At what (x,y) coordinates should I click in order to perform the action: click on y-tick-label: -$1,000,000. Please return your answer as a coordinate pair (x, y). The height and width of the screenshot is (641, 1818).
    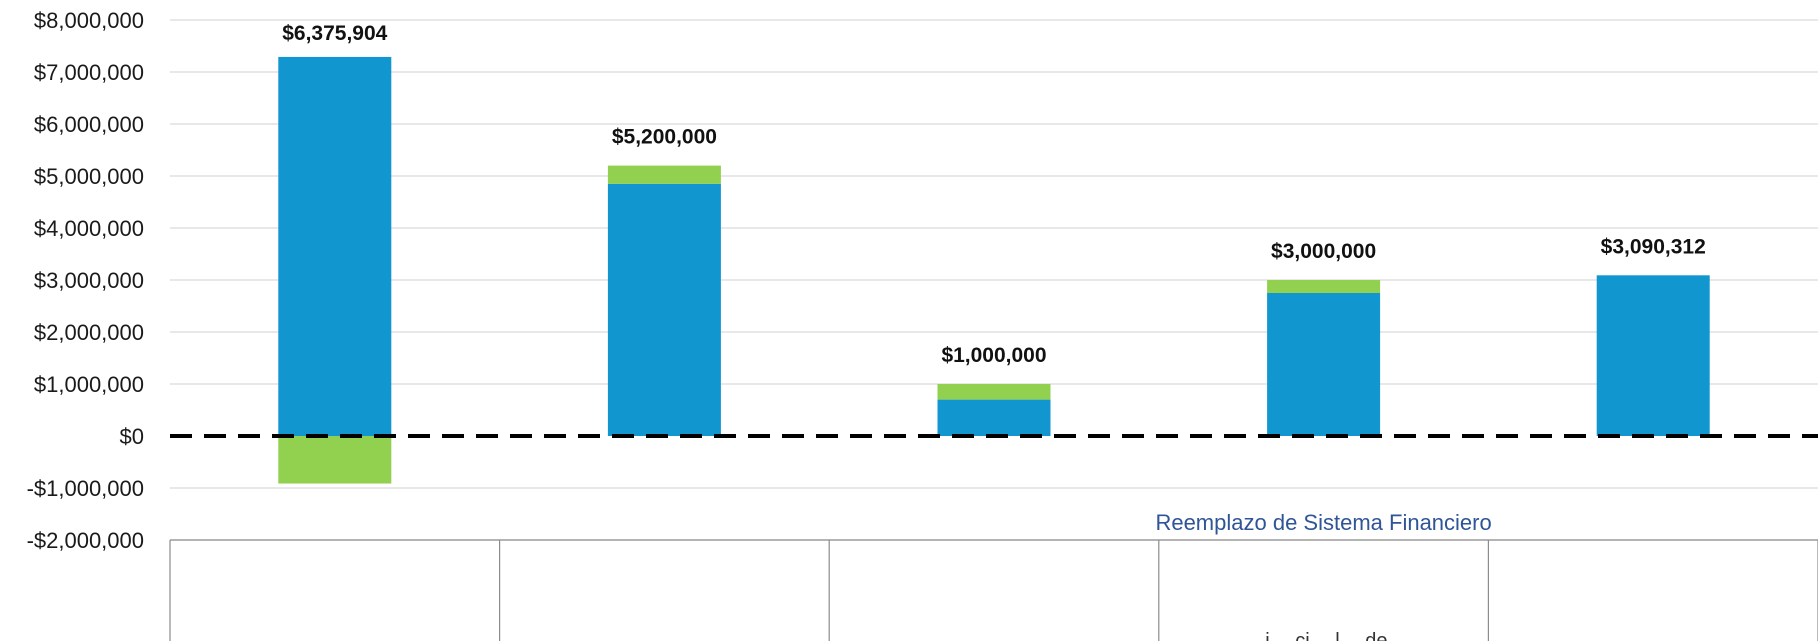
    Looking at the image, I should click on (85, 488).